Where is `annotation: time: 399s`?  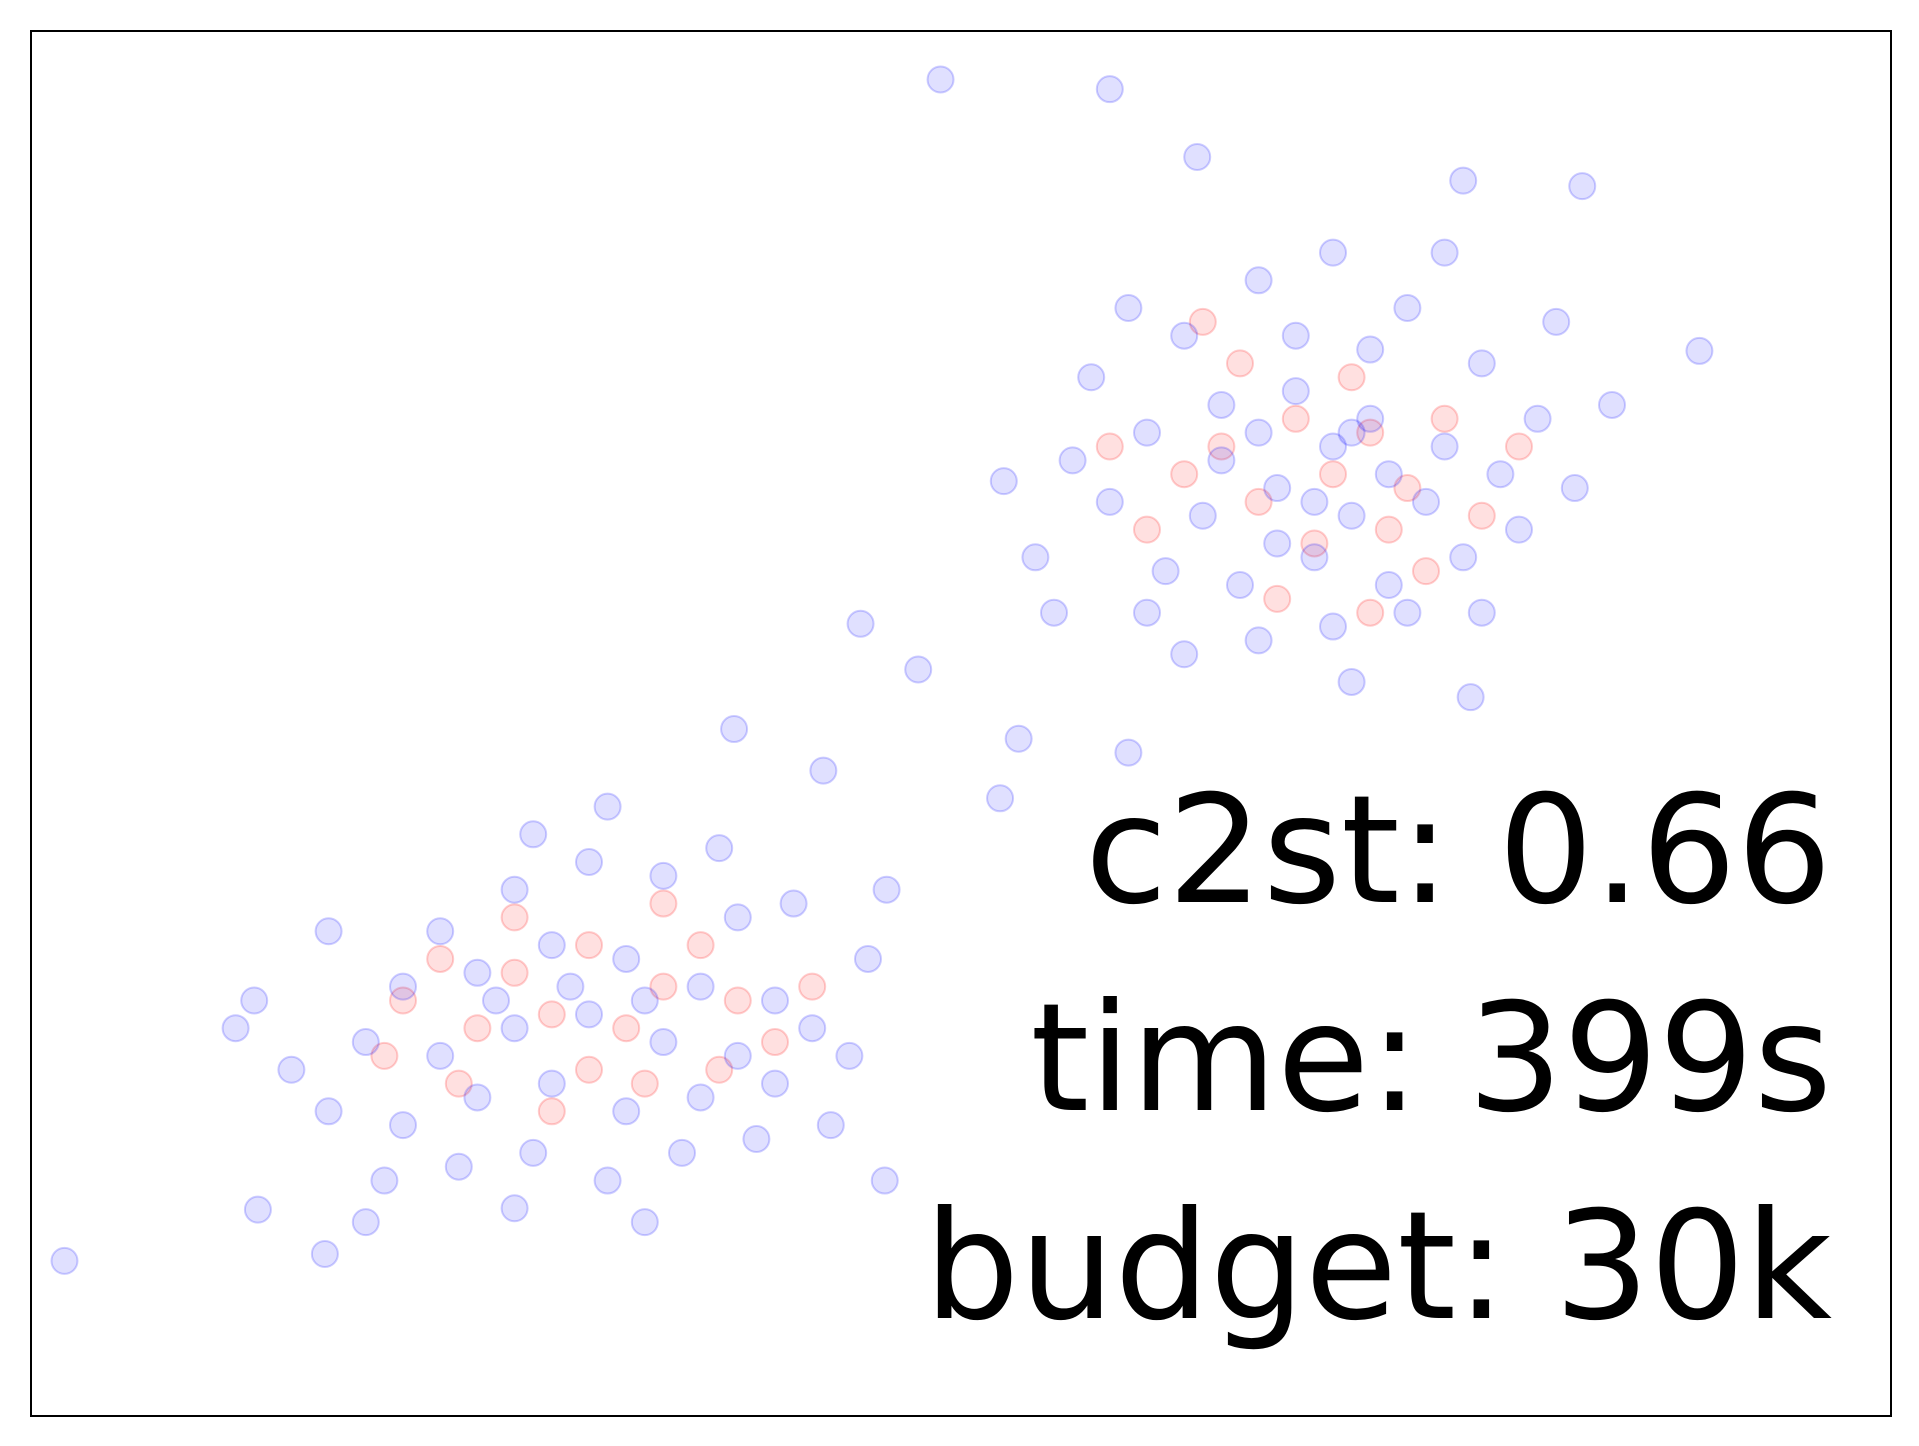 annotation: time: 399s is located at coordinates (1431, 1059).